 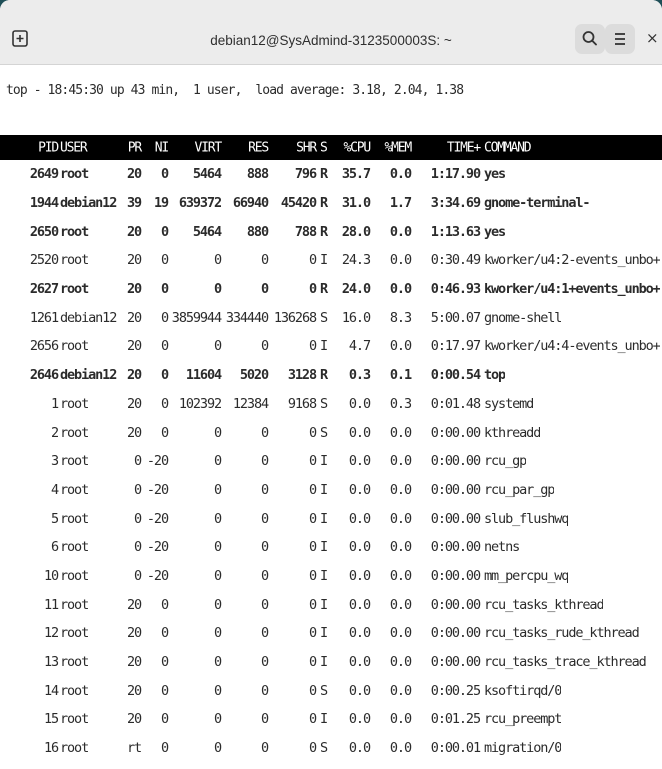 What do you see at coordinates (157, 547) in the screenshot?
I see `cell-ni: -20` at bounding box center [157, 547].